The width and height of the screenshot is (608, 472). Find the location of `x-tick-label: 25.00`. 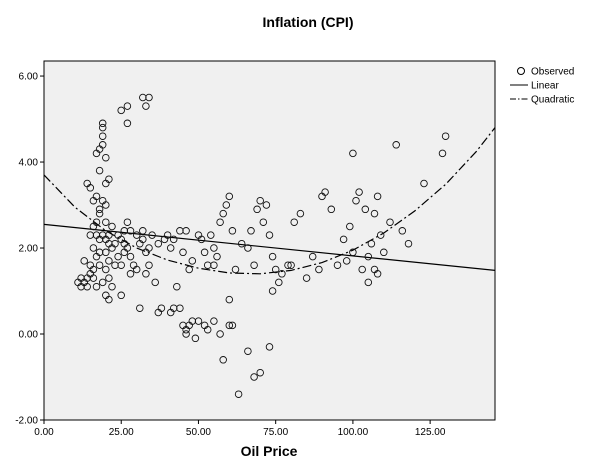

x-tick-label: 25.00 is located at coordinates (121, 432).